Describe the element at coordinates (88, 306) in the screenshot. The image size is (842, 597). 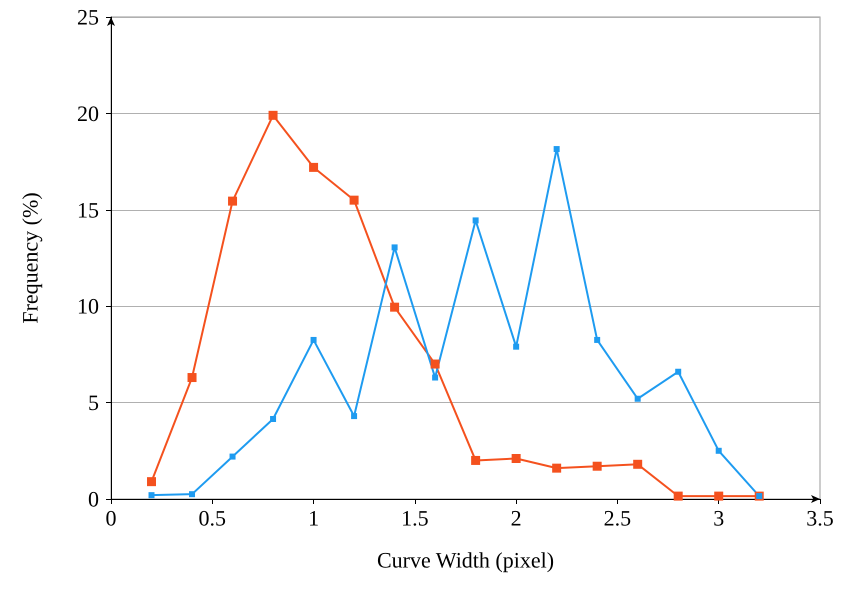
I see `y-tick-label: 10` at that location.